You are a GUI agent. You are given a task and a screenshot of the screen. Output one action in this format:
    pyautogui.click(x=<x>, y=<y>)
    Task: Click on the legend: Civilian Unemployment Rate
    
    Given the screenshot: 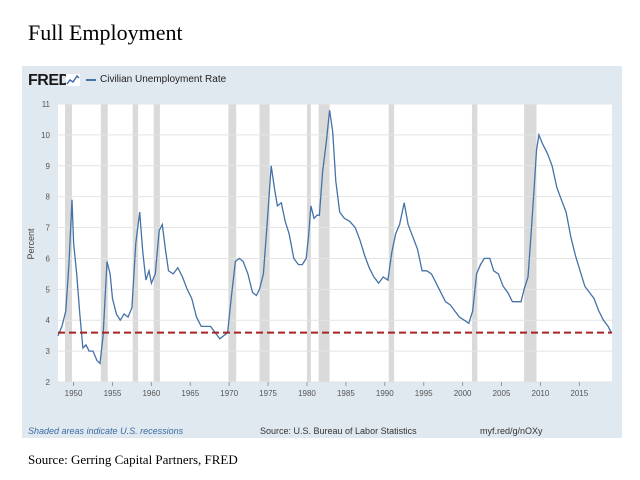 What is the action you would take?
    pyautogui.click(x=156, y=79)
    